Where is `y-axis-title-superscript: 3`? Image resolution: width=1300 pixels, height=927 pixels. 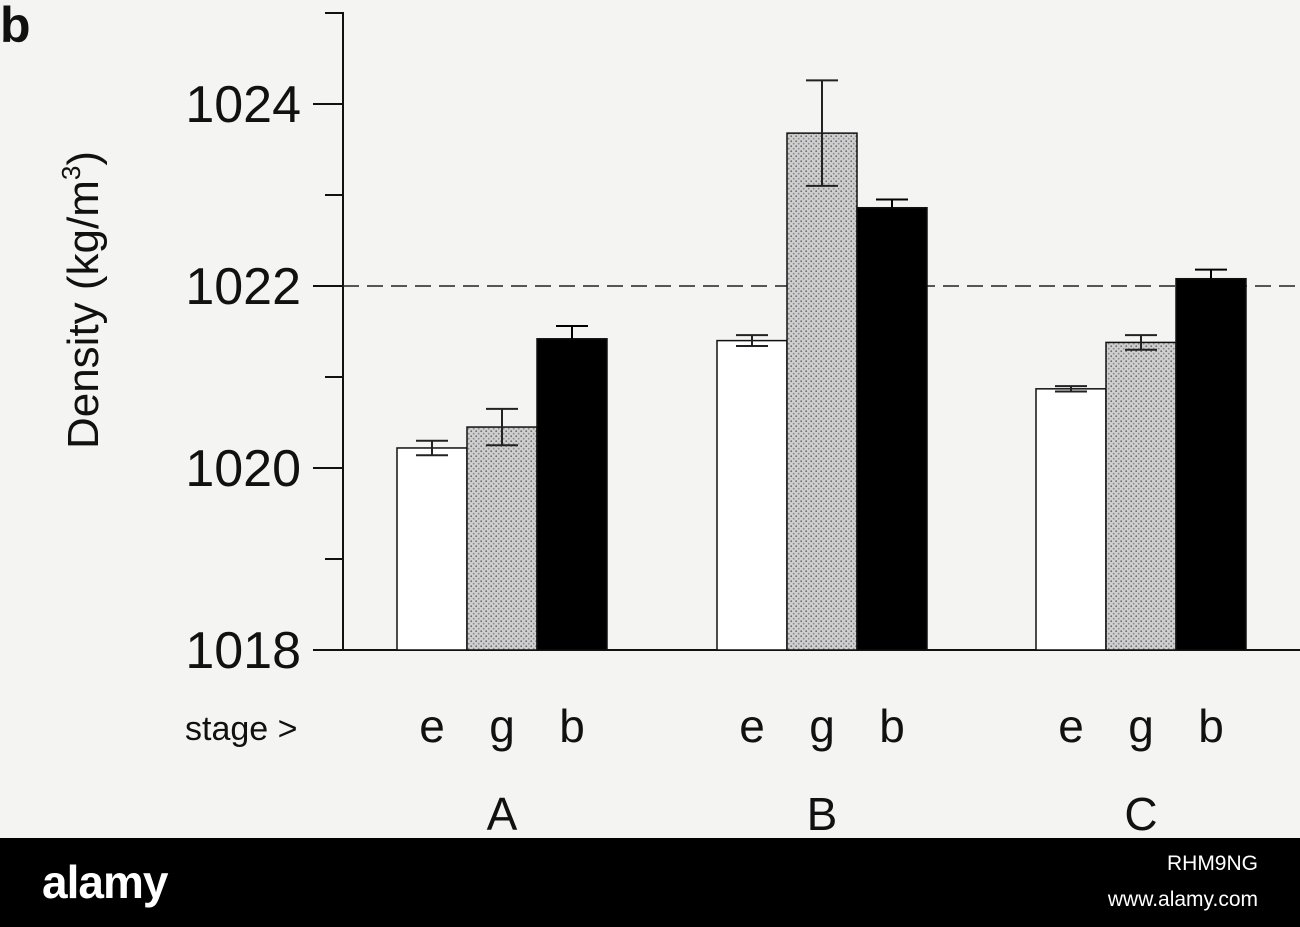 y-axis-title-superscript: 3 is located at coordinates (71, 173).